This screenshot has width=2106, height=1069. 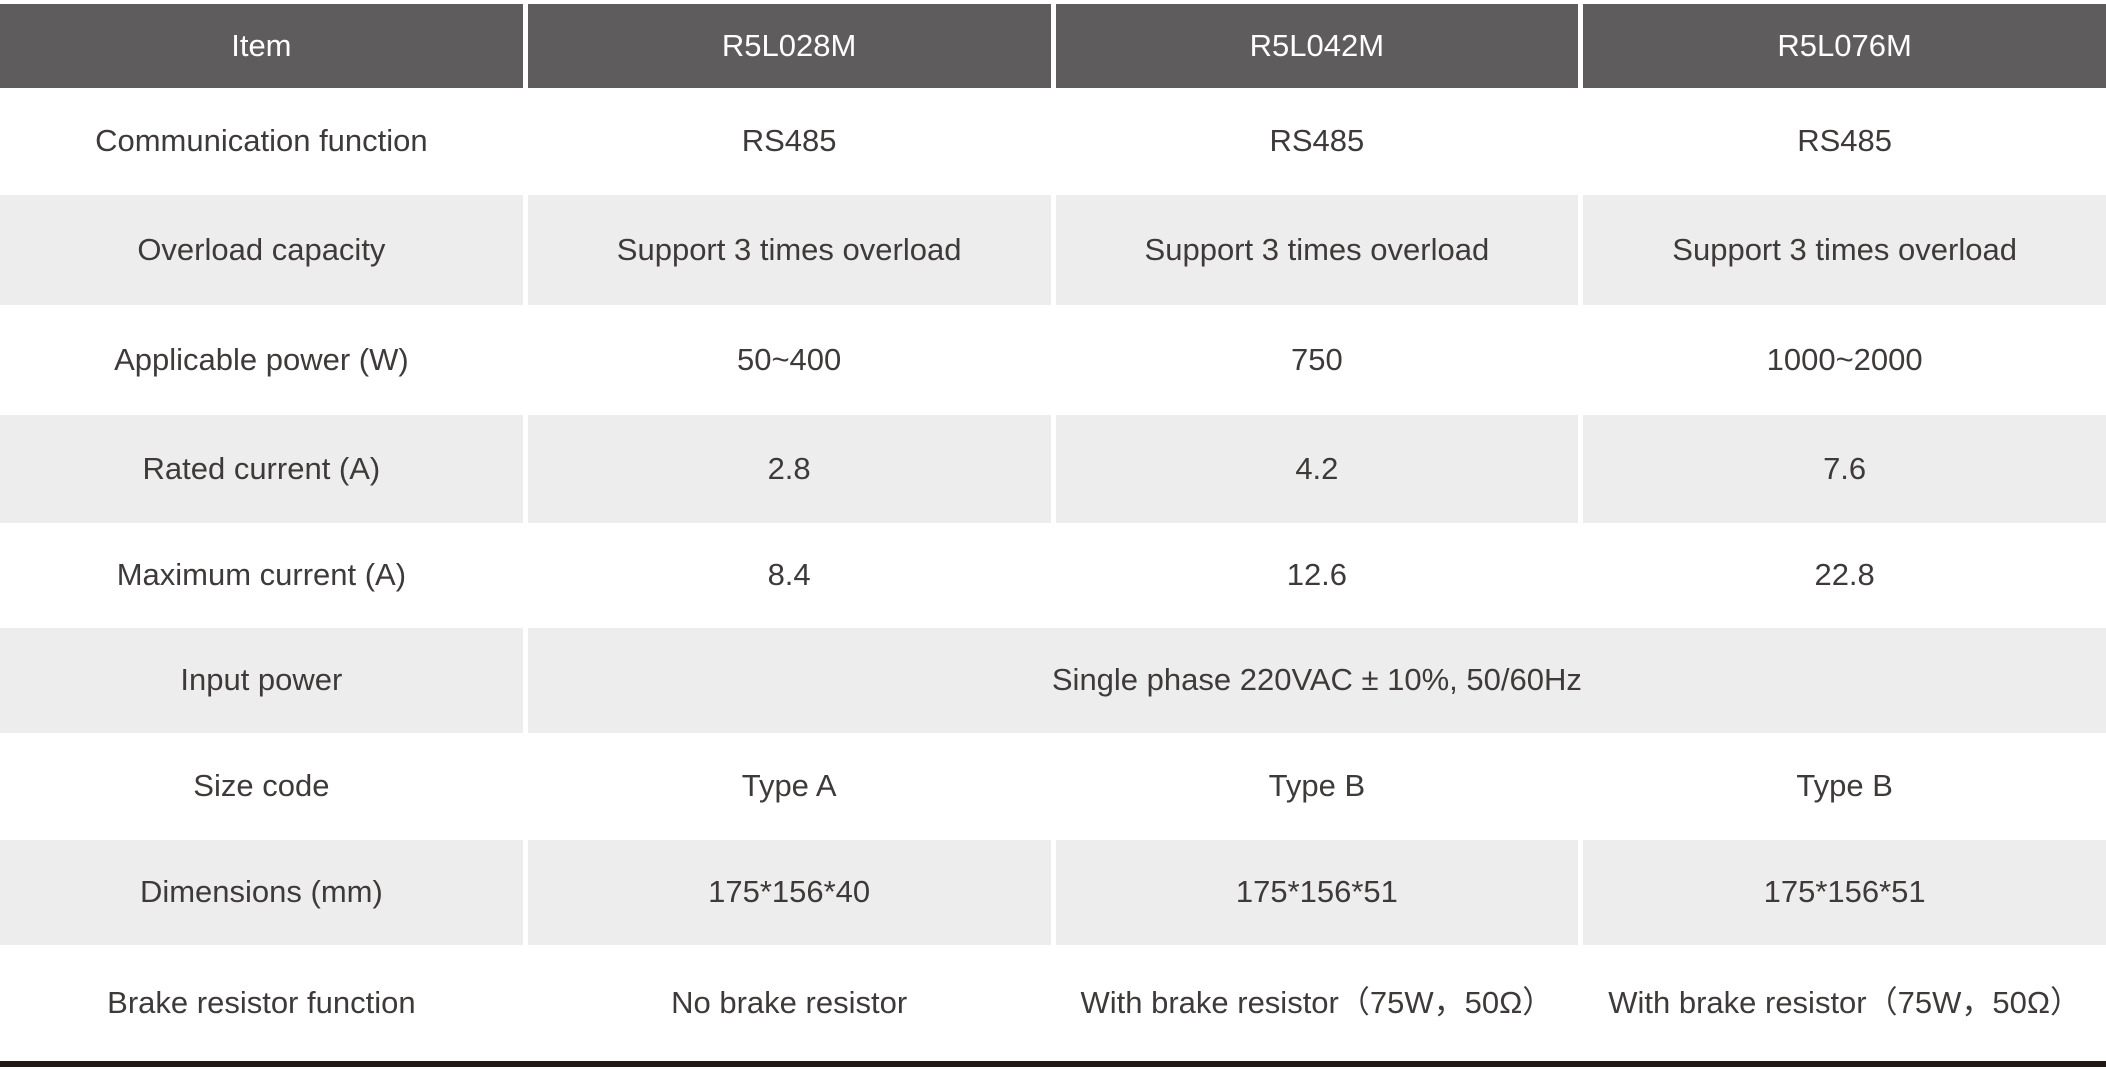 What do you see at coordinates (1317, 786) in the screenshot?
I see `value-size-code-r5l042m: Type B` at bounding box center [1317, 786].